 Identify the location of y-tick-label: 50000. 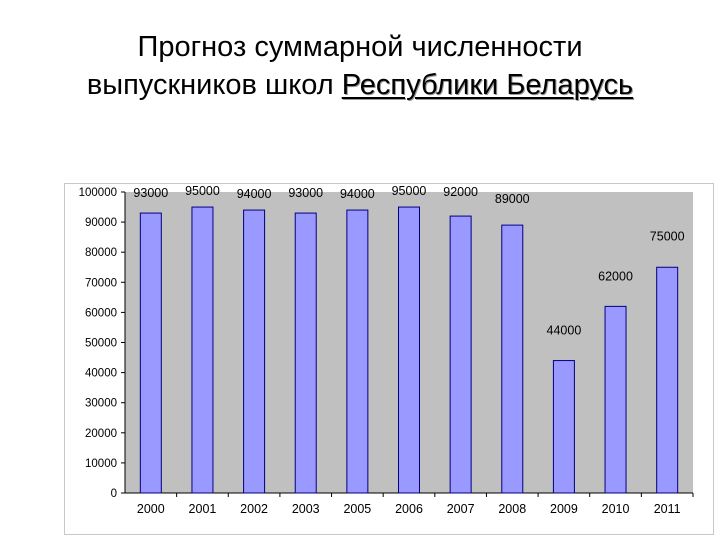
(101, 344).